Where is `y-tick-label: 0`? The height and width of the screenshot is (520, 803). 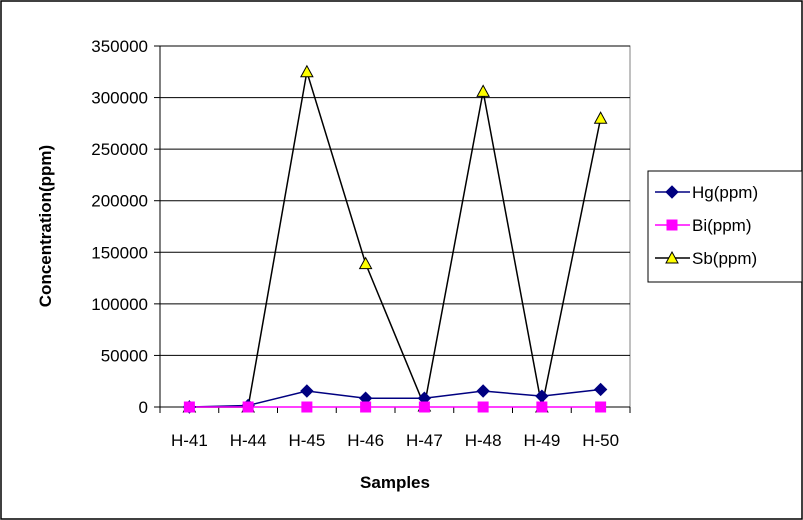 y-tick-label: 0 is located at coordinates (143, 407).